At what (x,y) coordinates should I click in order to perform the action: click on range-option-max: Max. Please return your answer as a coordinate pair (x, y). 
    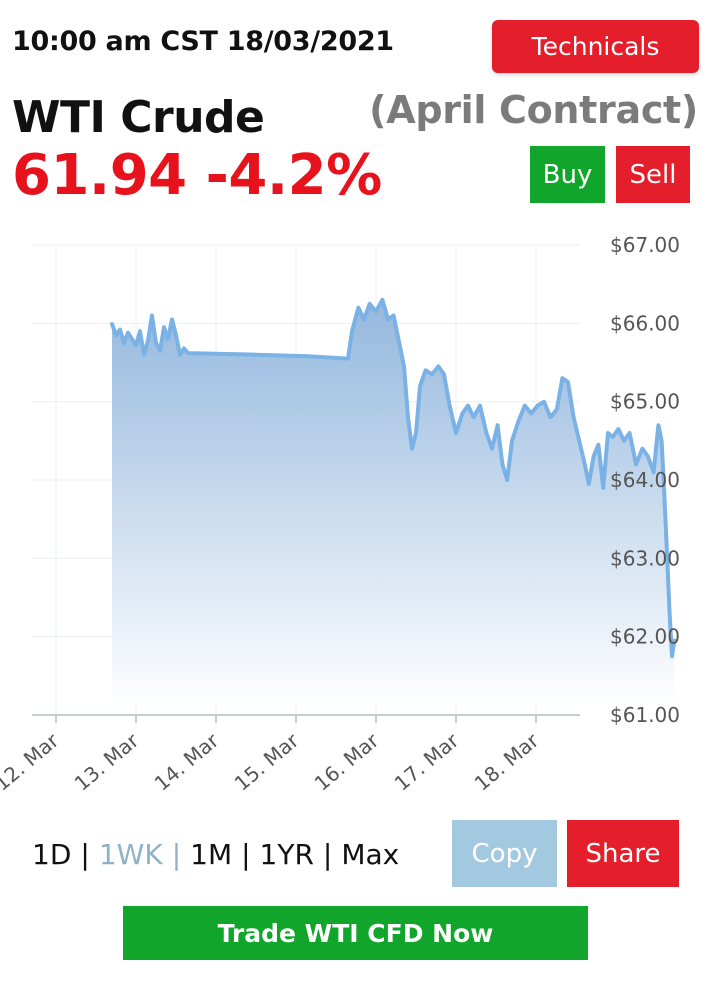
    Looking at the image, I should click on (370, 854).